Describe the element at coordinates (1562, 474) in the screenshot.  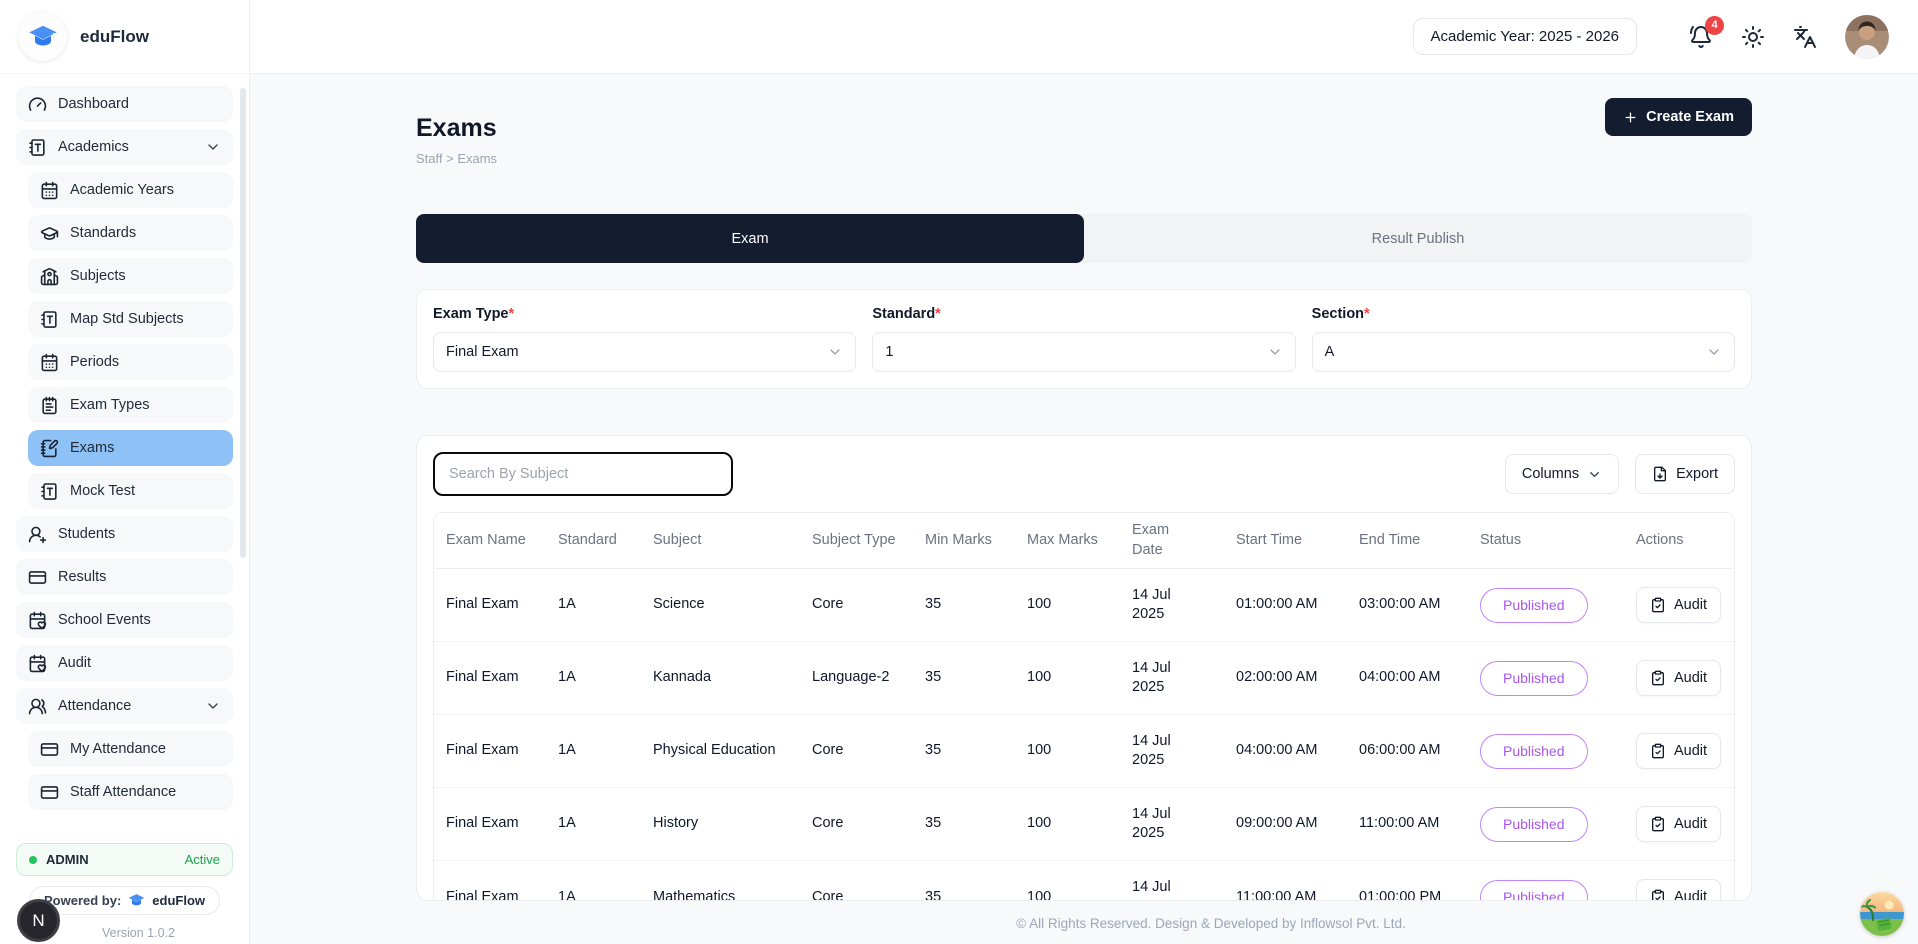
I see `columns-button: Columns` at that location.